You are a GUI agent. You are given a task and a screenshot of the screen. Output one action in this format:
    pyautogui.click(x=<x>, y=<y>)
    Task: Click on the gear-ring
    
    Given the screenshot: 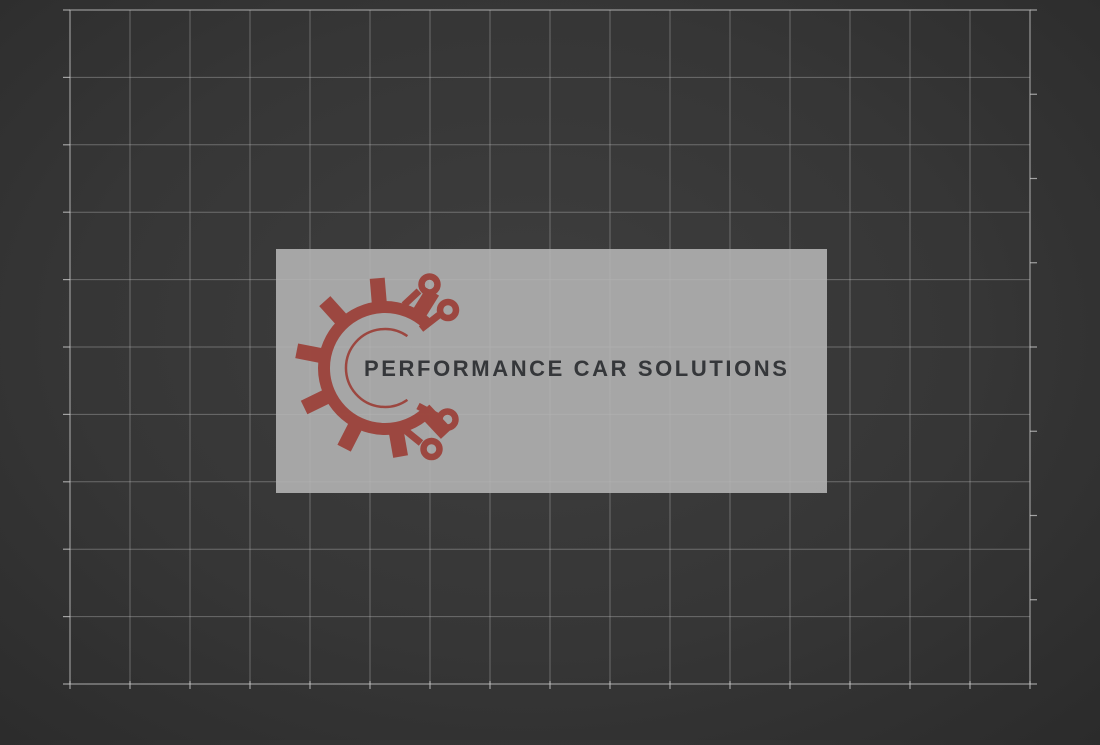 What is the action you would take?
    pyautogui.click(x=374, y=368)
    